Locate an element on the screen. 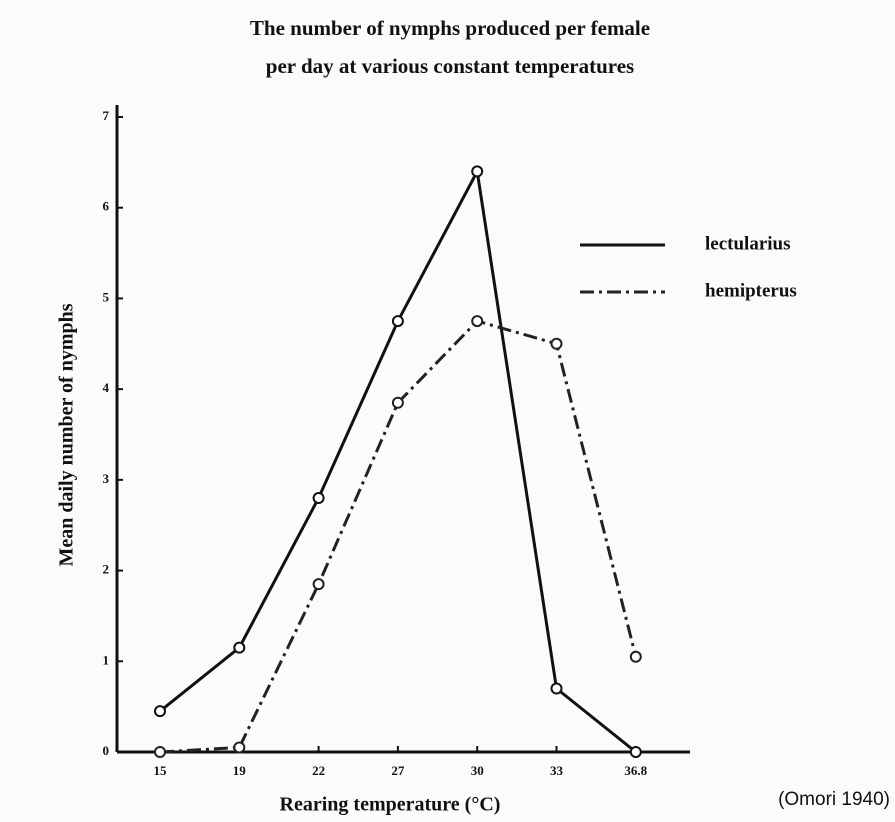 Image resolution: width=895 pixels, height=822 pixels. x-tick-label: 27 is located at coordinates (398, 770).